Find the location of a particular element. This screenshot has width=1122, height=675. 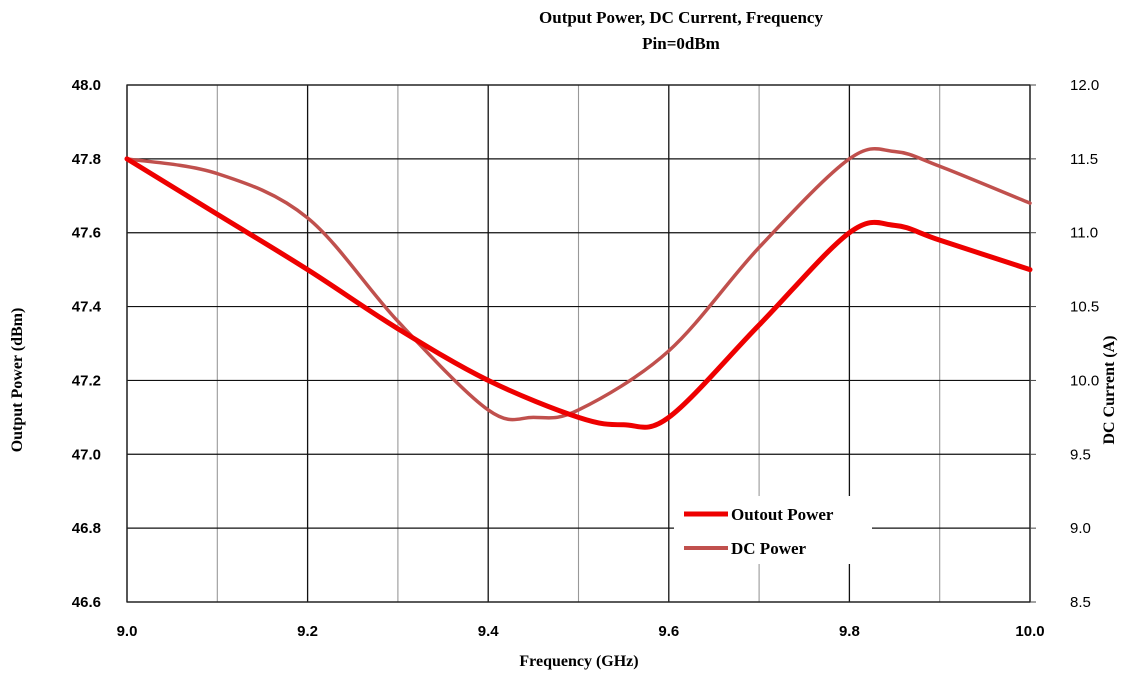

y-tick-label-right: 11.5 is located at coordinates (1084, 159).